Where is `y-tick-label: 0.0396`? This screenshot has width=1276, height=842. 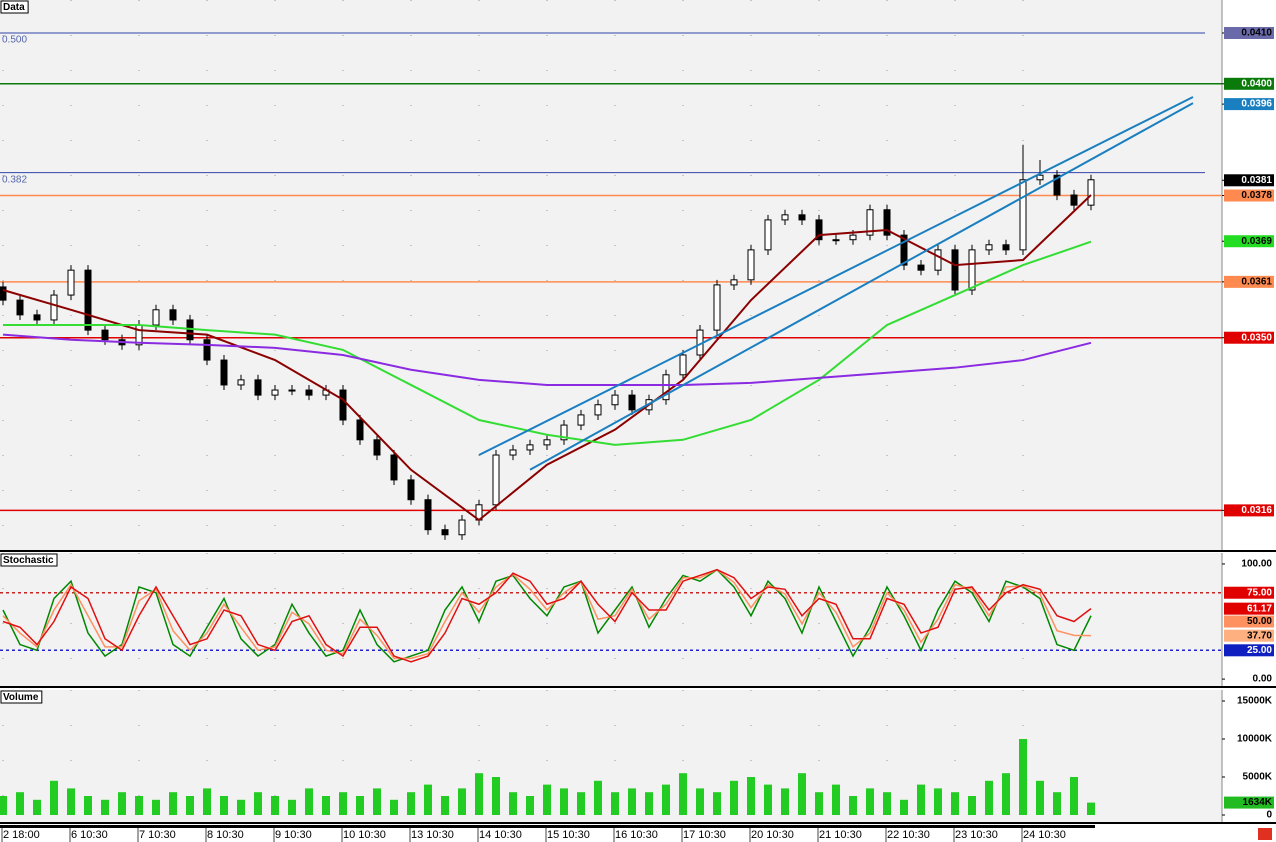 y-tick-label: 0.0396 is located at coordinates (1256, 104).